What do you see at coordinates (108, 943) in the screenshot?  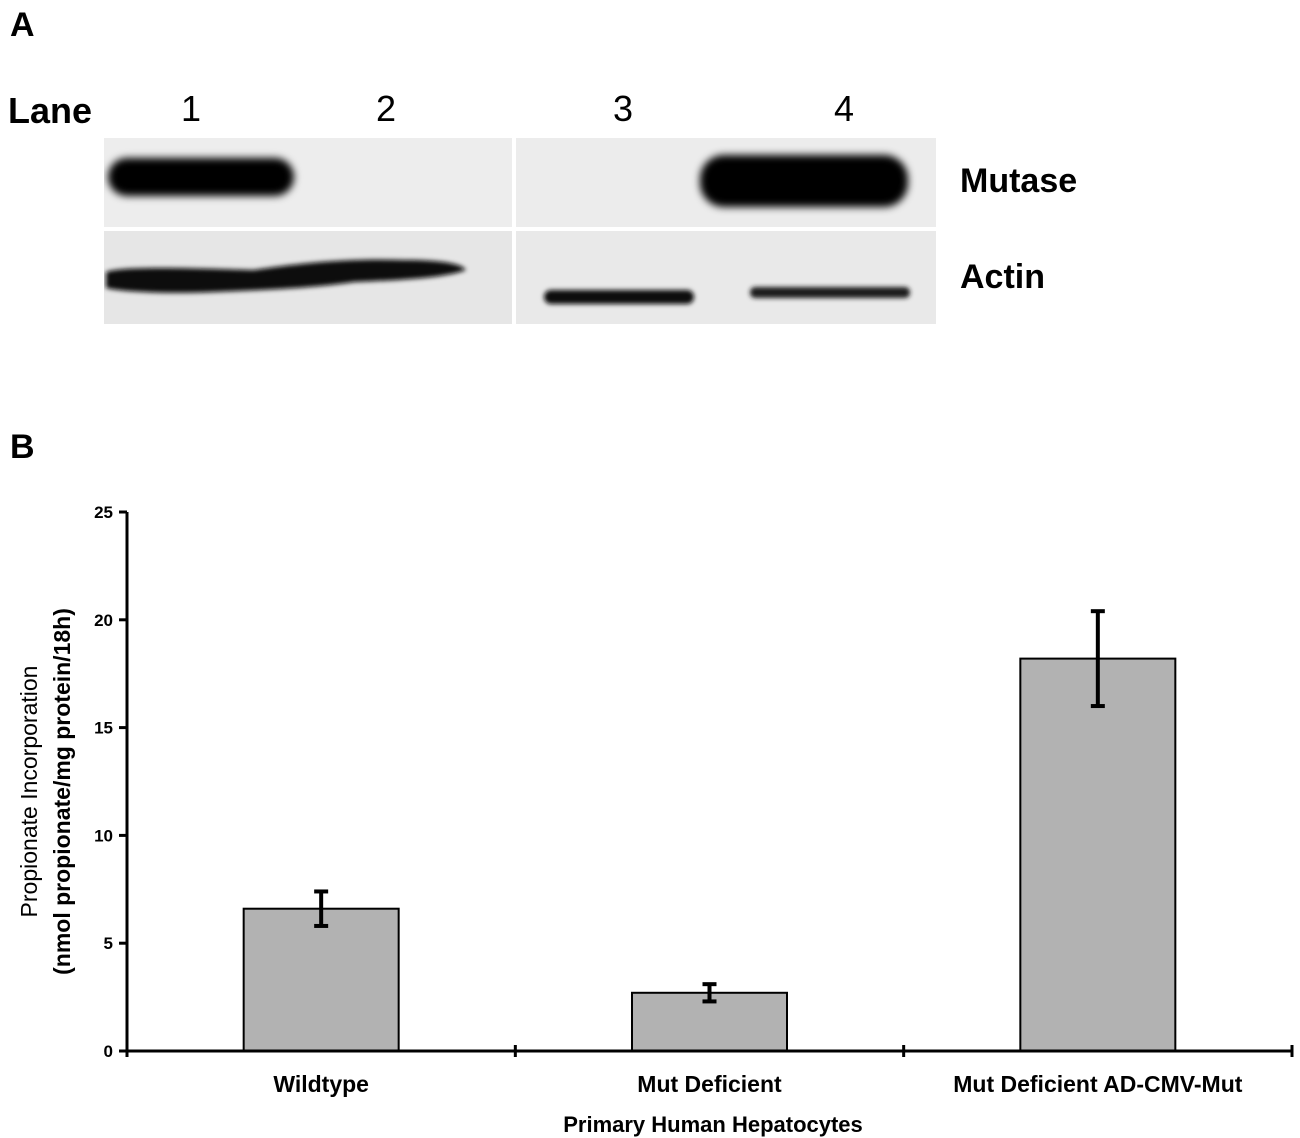 I see `y-tick-label: 5` at bounding box center [108, 943].